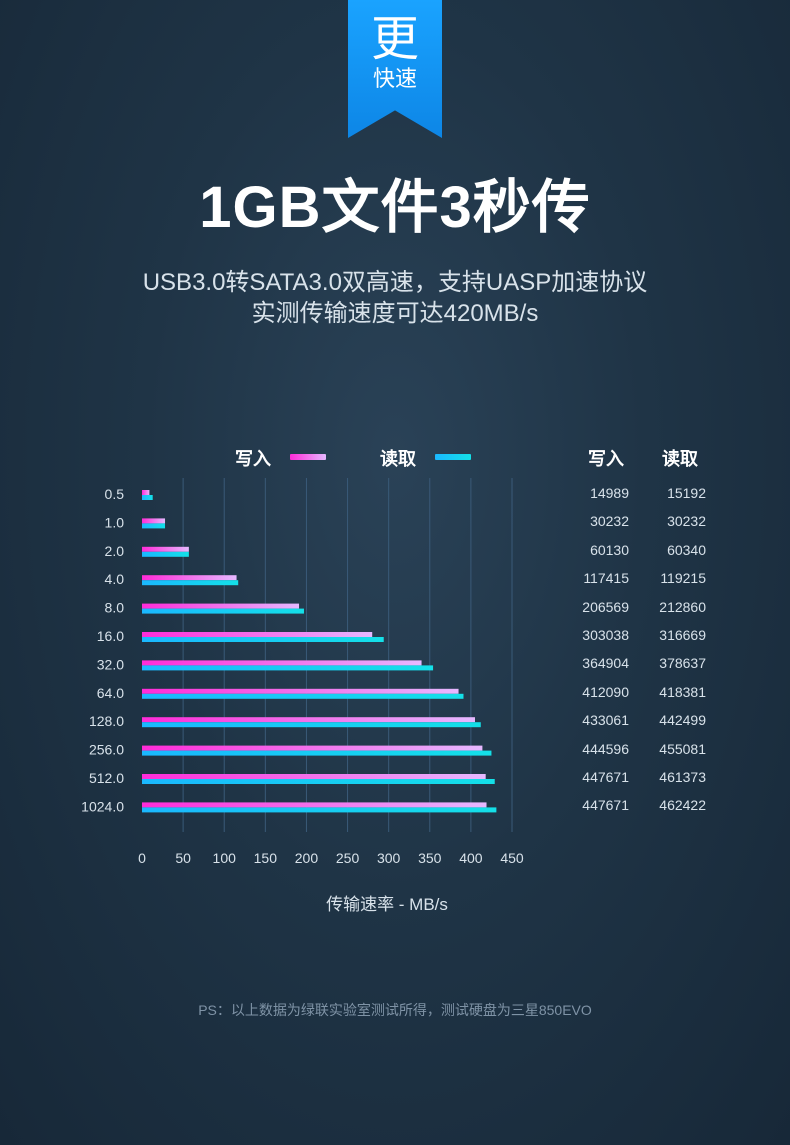 The image size is (790, 1145). Describe the element at coordinates (605, 720) in the screenshot. I see `table-cell-write: 433061` at that location.